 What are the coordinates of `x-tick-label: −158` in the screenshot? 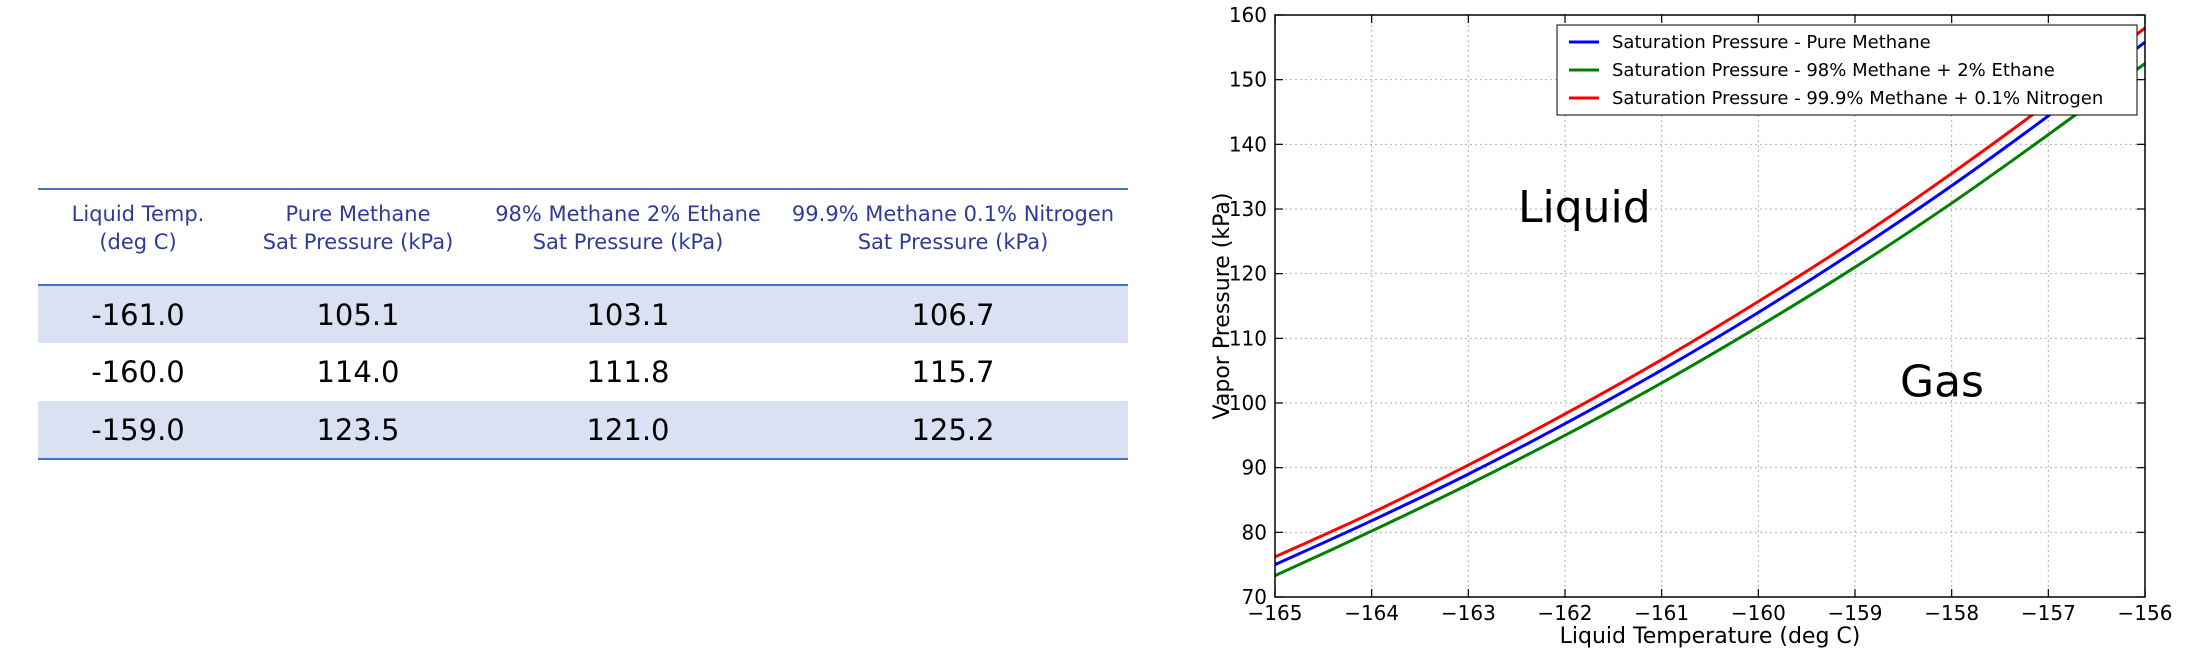 It's located at (1951, 613).